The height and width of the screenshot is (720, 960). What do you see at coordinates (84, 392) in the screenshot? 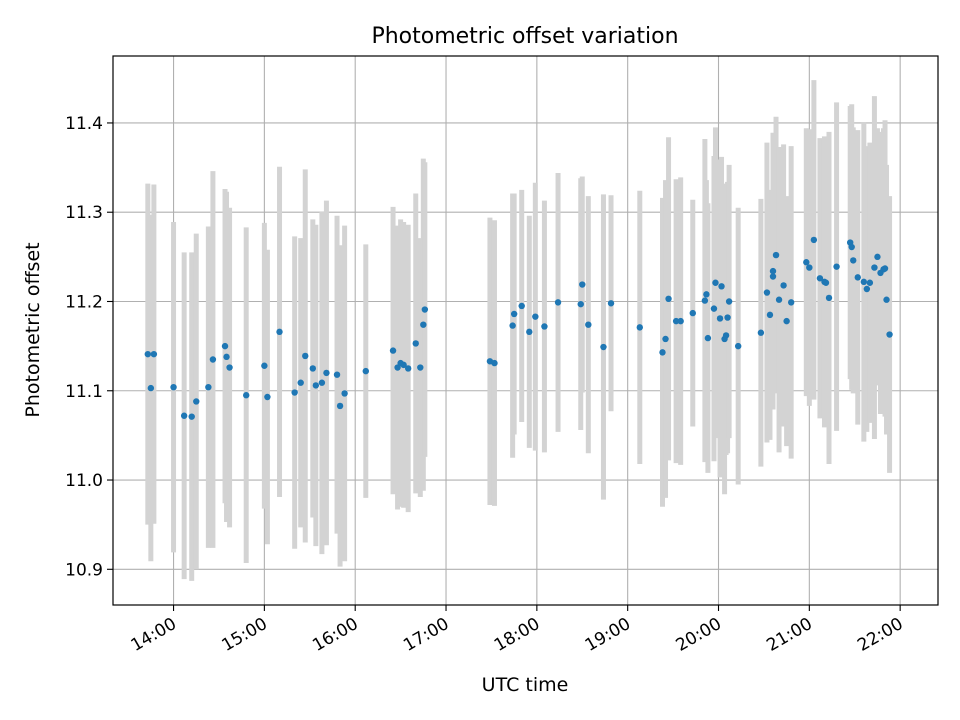
I see `y-tick-label: 11.1` at bounding box center [84, 392].